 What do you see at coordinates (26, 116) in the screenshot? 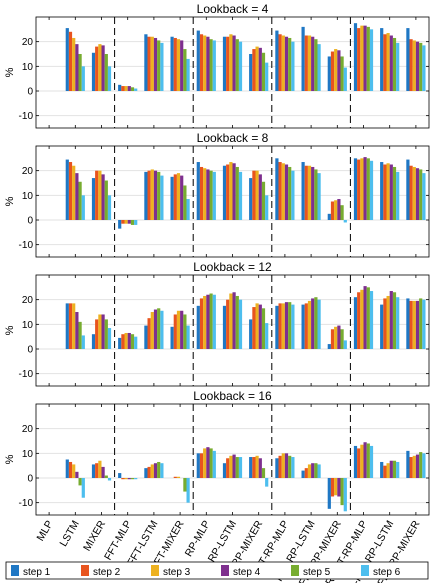
I see `y-tick-label: -10` at bounding box center [26, 116].